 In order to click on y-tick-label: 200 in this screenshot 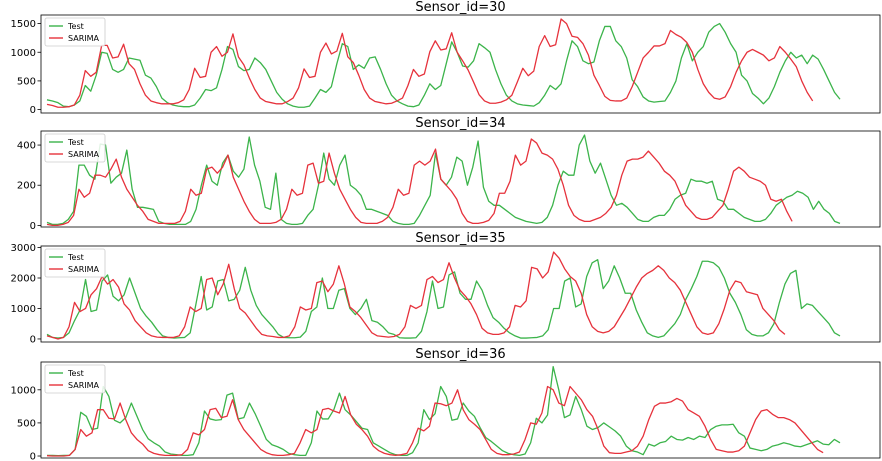, I will do `click(26, 186)`.